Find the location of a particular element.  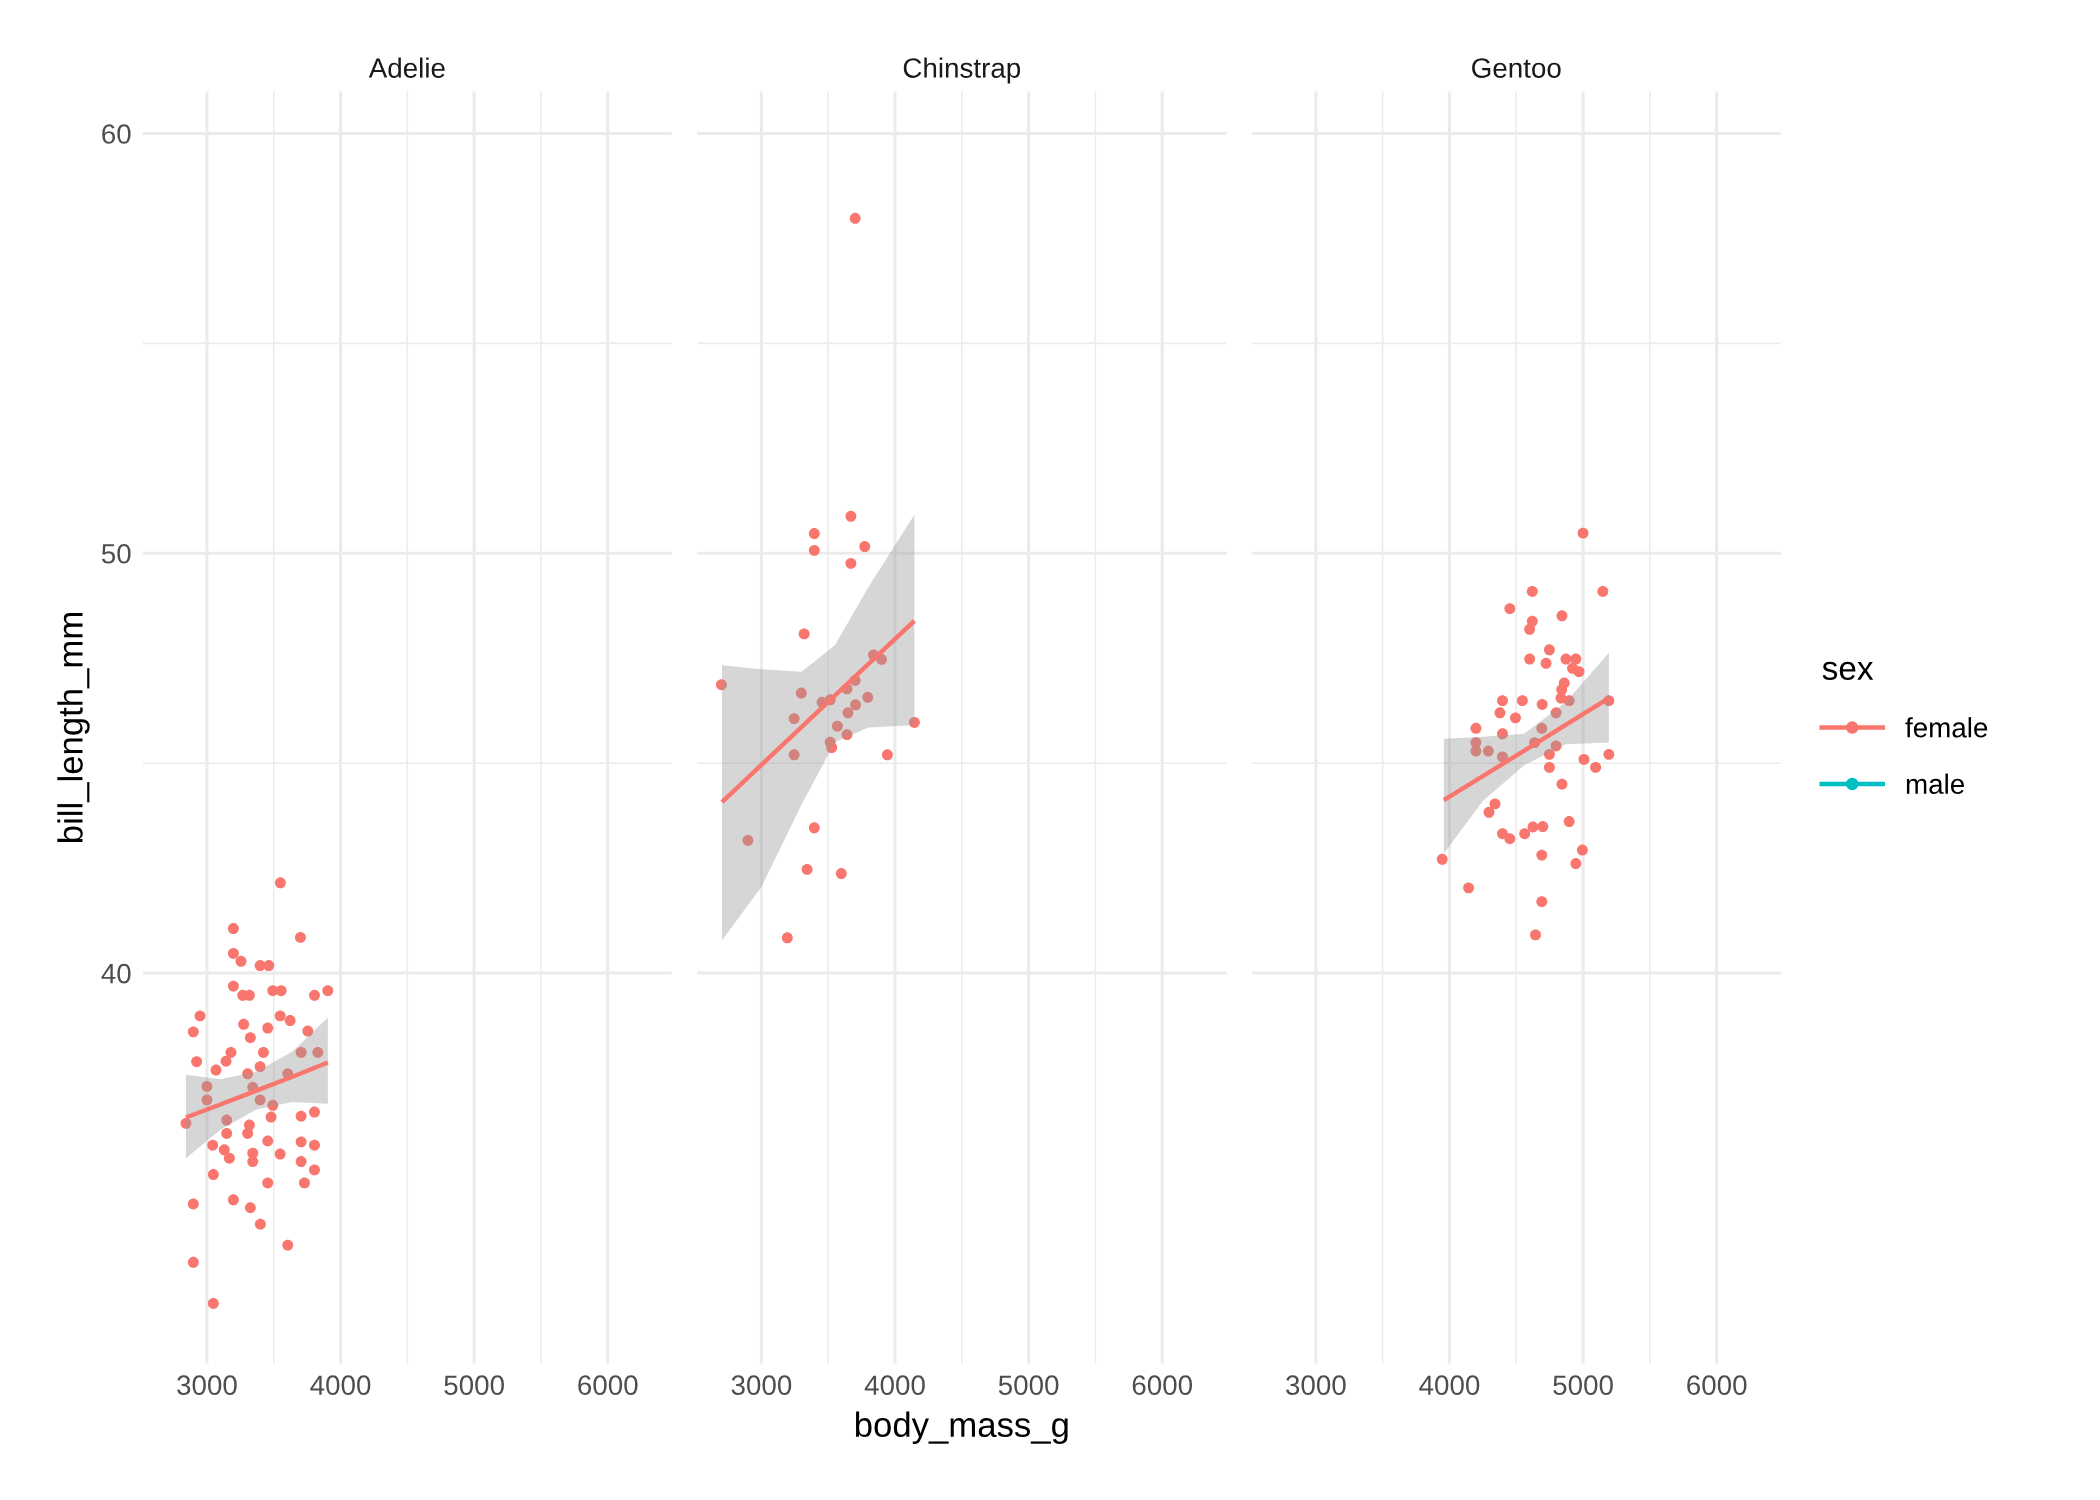

y-tick-label: 40 is located at coordinates (116, 973).